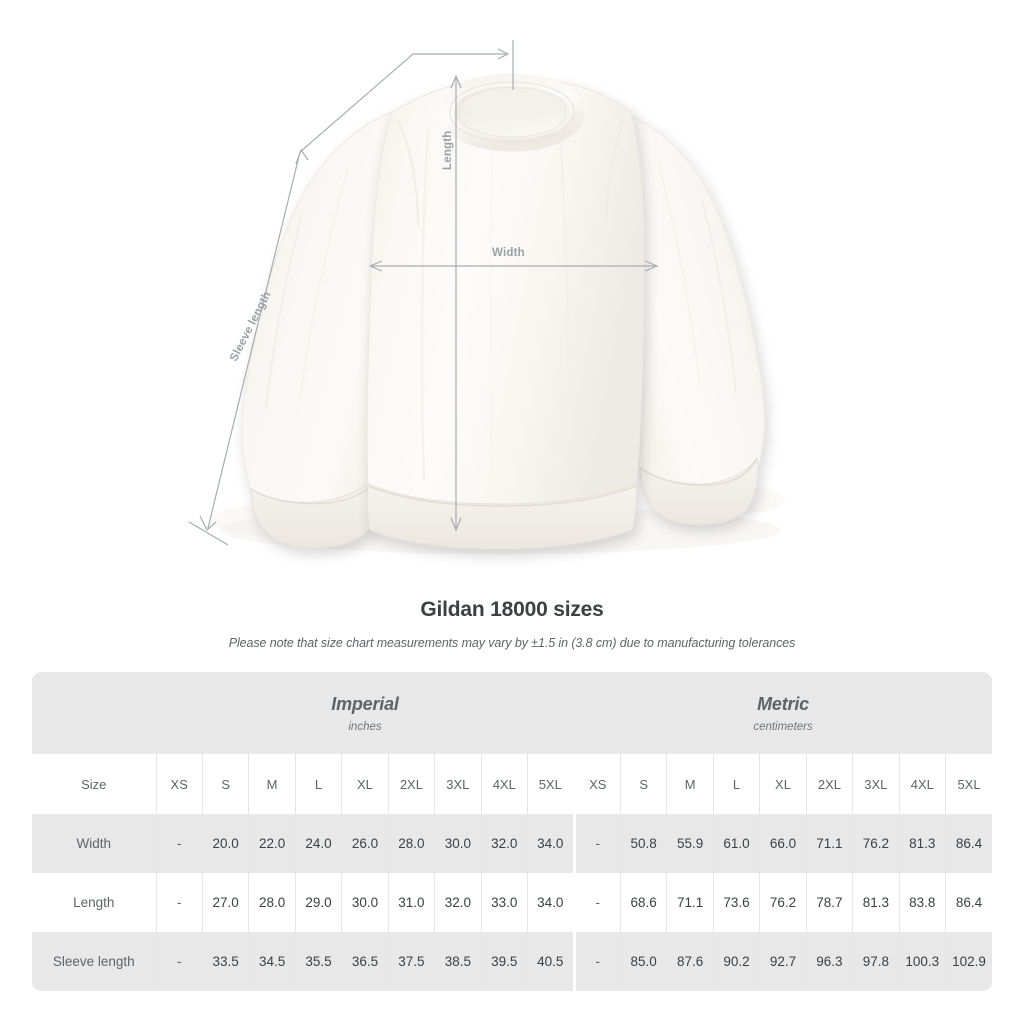 This screenshot has height=1024, width=1024. What do you see at coordinates (225, 843) in the screenshot?
I see `cell-imperial-s: 20.0` at bounding box center [225, 843].